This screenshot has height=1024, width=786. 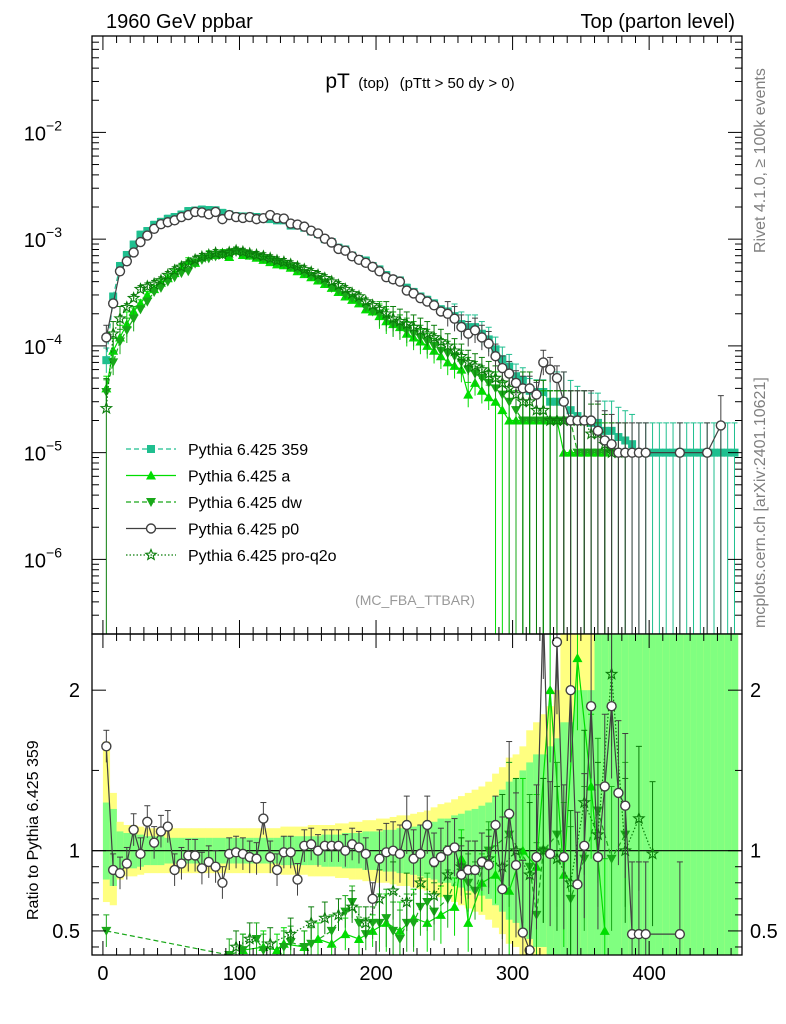 What do you see at coordinates (151, 449) in the screenshot?
I see `legend-marker-p359` at bounding box center [151, 449].